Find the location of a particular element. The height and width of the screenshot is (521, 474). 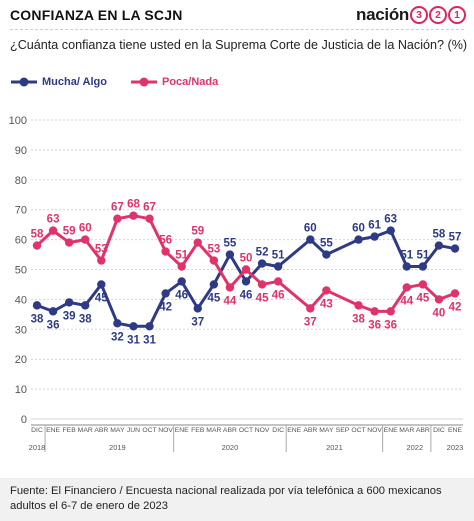

legend-item-poca: Poca/Nada is located at coordinates (174, 82).